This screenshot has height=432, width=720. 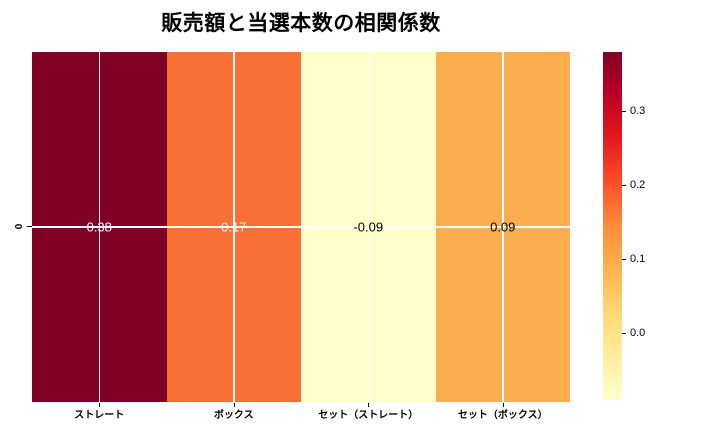 I want to click on colorbar-tick-label: 0.1, so click(x=638, y=259).